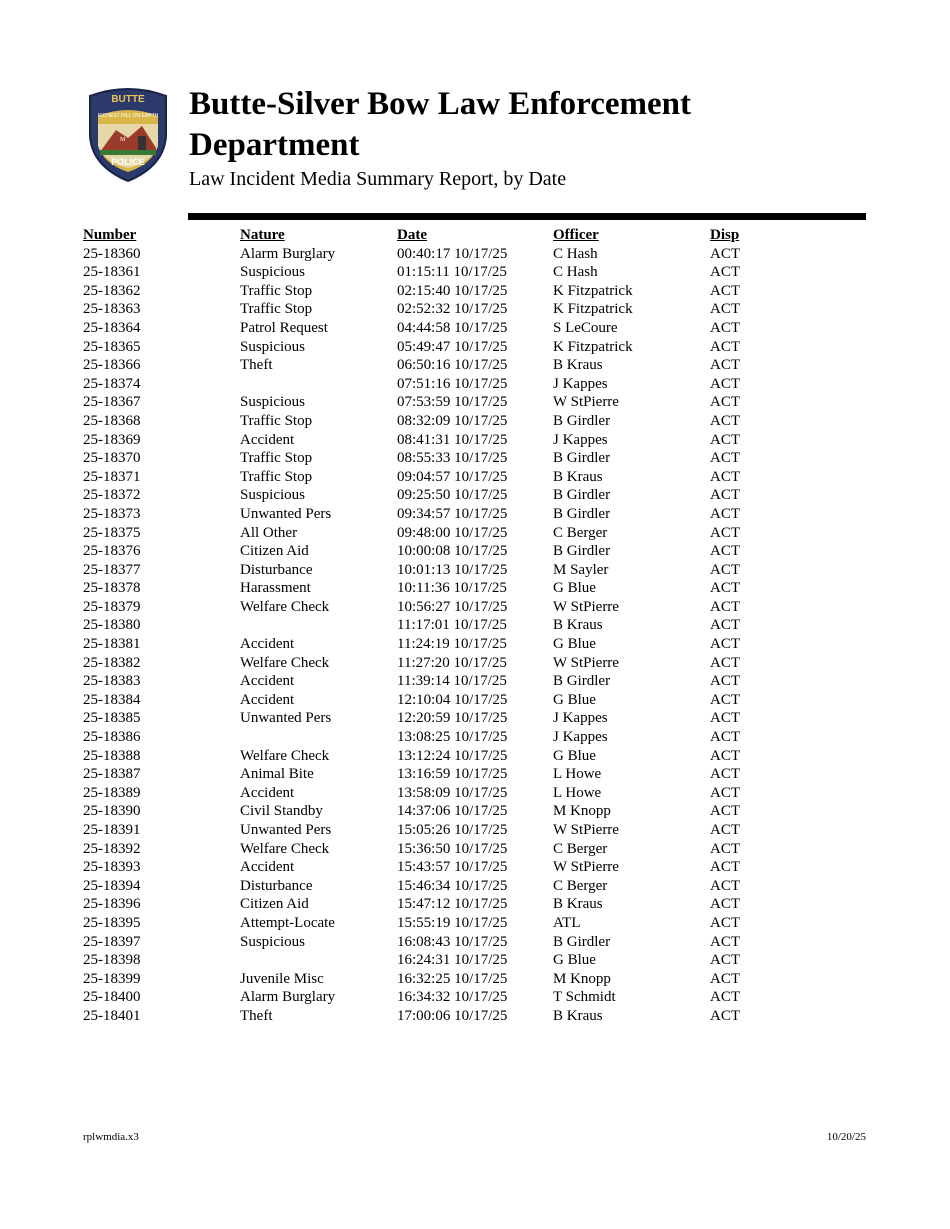 This screenshot has height=1229, width=950. I want to click on cell-nature: Citizen Aid, so click(274, 551).